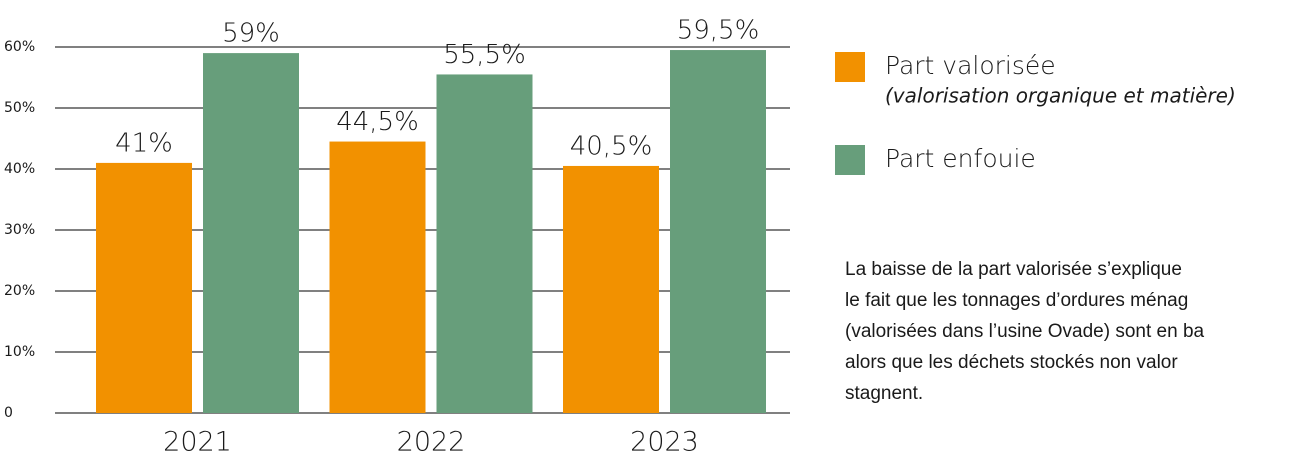 This screenshot has width=1306, height=463. Describe the element at coordinates (970, 65) in the screenshot. I see `legend-label: Part valorisée` at that location.